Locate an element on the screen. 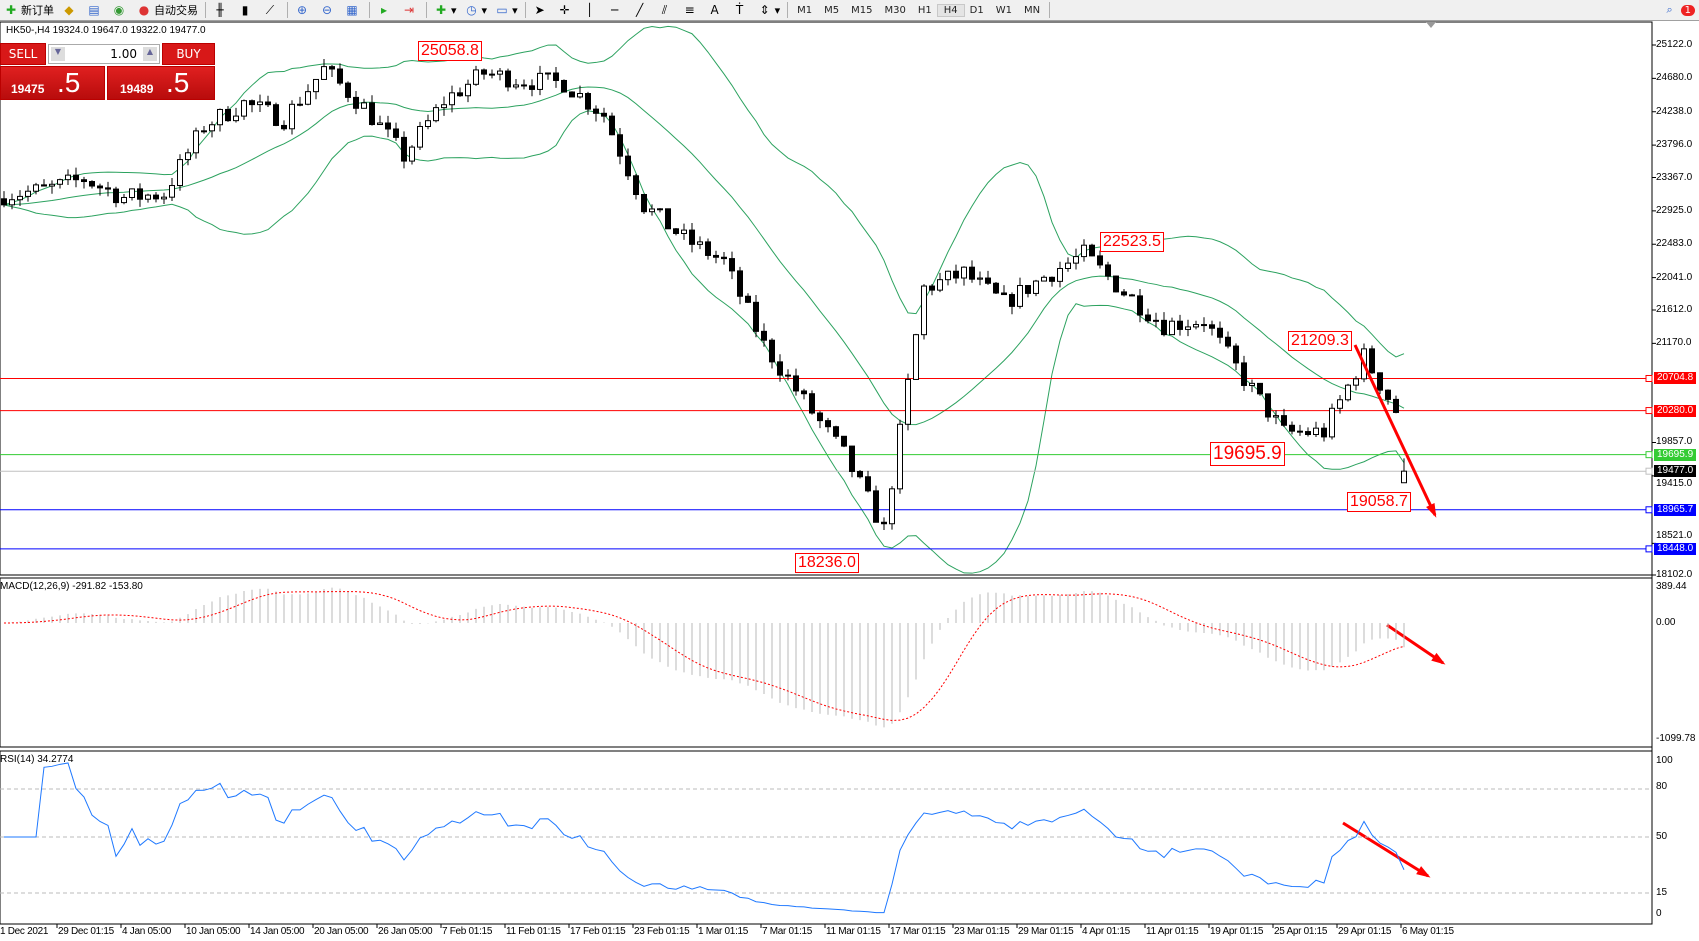 The width and height of the screenshot is (1699, 941). timeframe-m5: M5 is located at coordinates (832, 10).